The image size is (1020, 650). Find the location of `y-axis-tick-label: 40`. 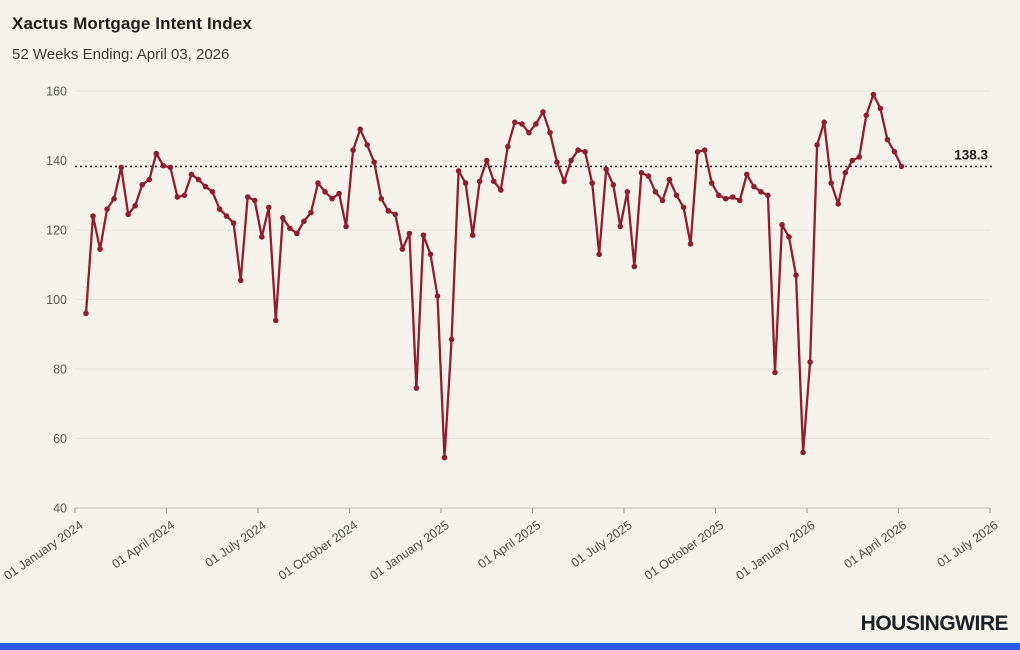

y-axis-tick-label: 40 is located at coordinates (60, 509).